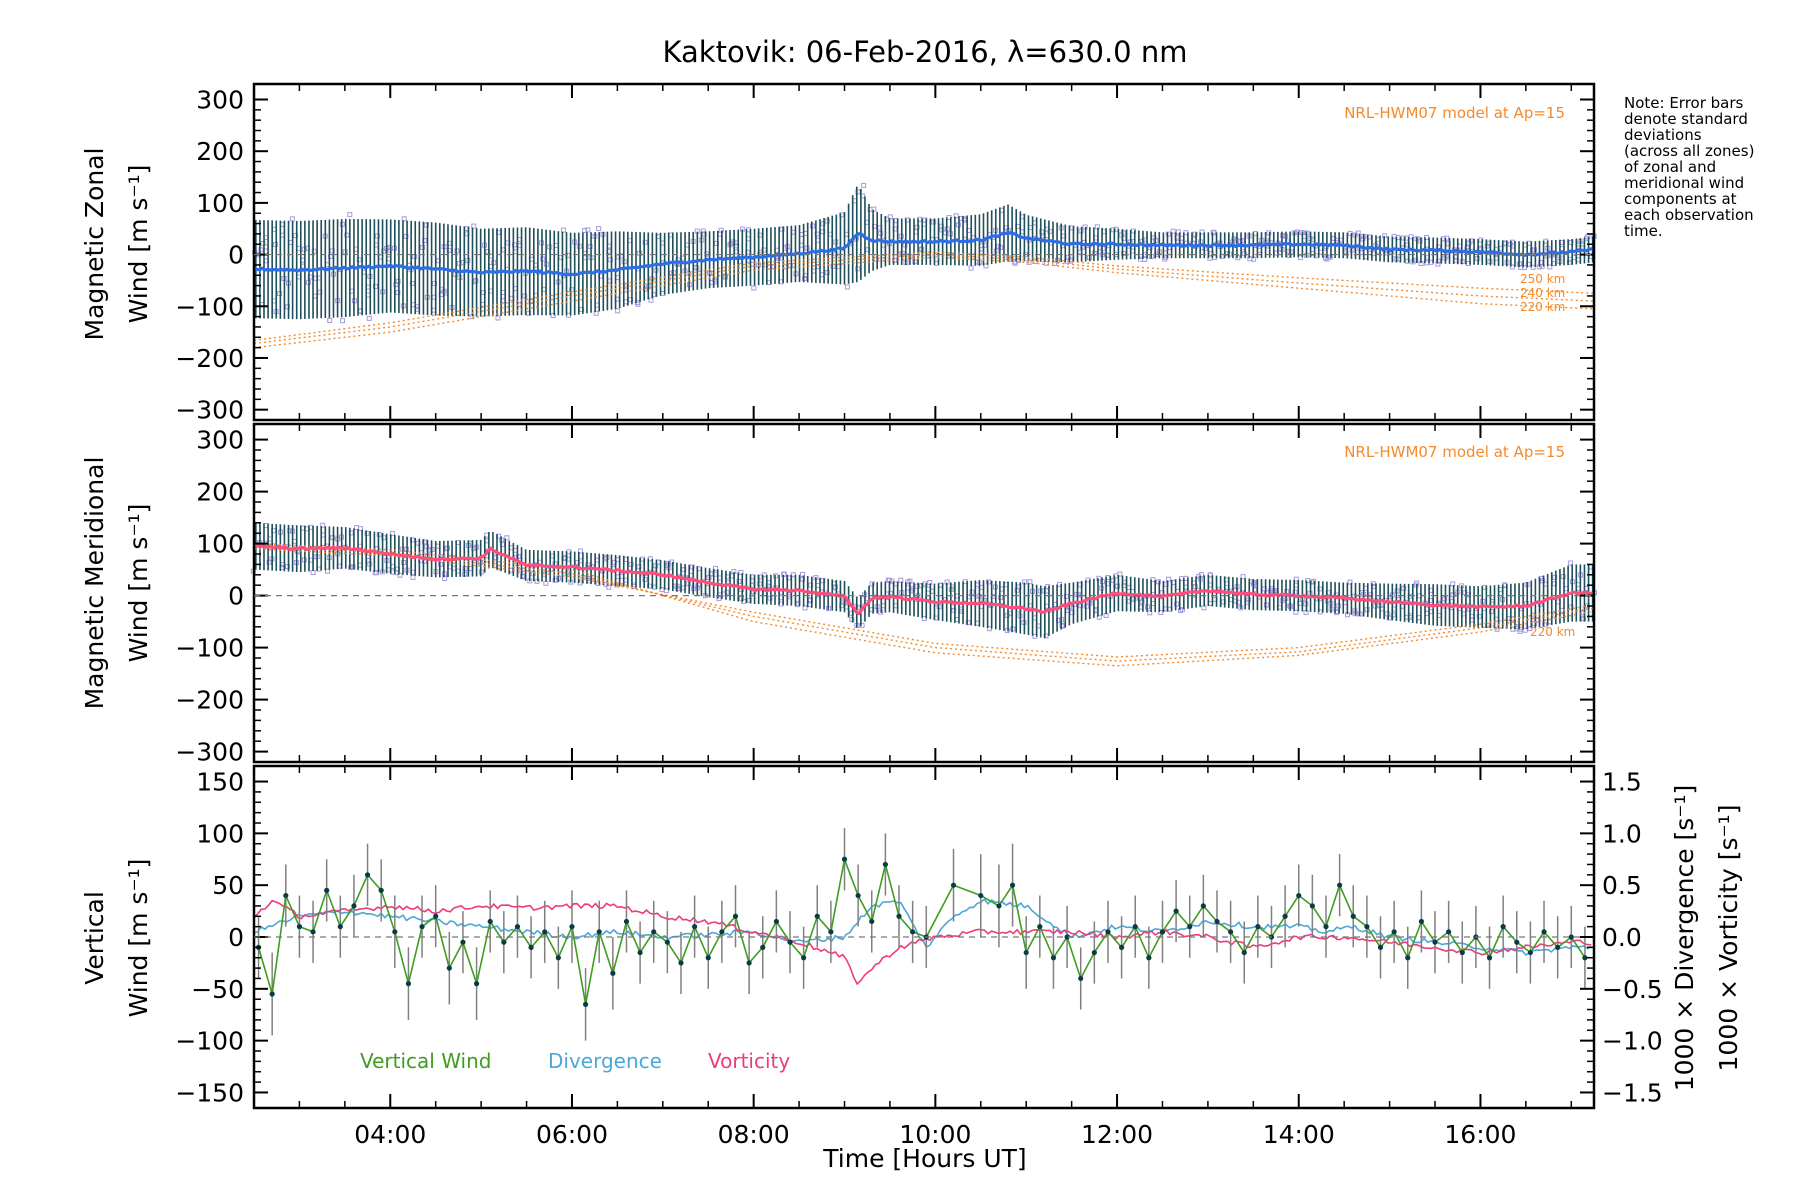  I want to click on note-line: (across all zones), so click(1689, 151).